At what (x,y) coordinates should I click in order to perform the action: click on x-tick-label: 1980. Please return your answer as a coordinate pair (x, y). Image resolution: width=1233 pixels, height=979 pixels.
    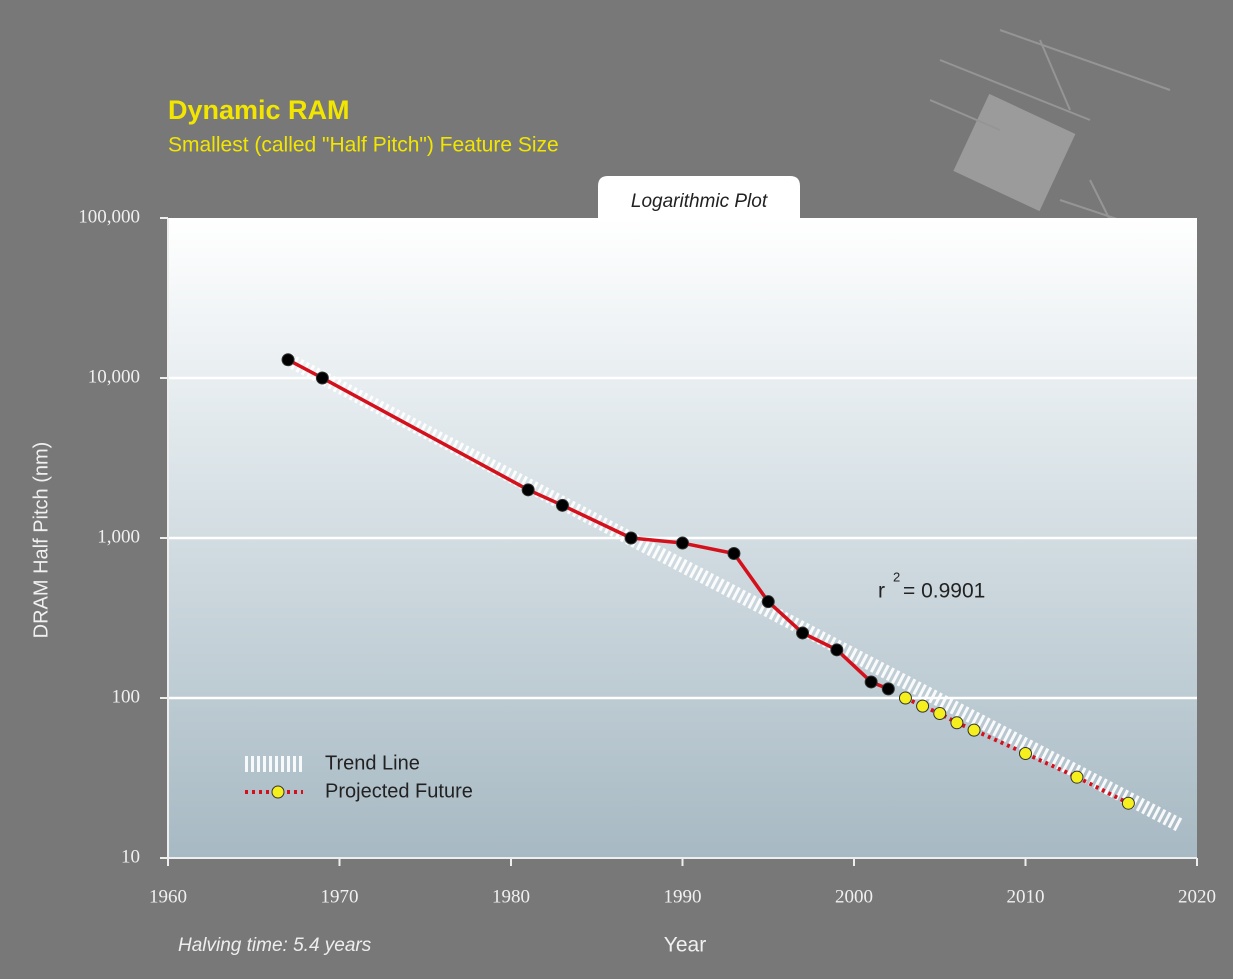
    Looking at the image, I should click on (511, 896).